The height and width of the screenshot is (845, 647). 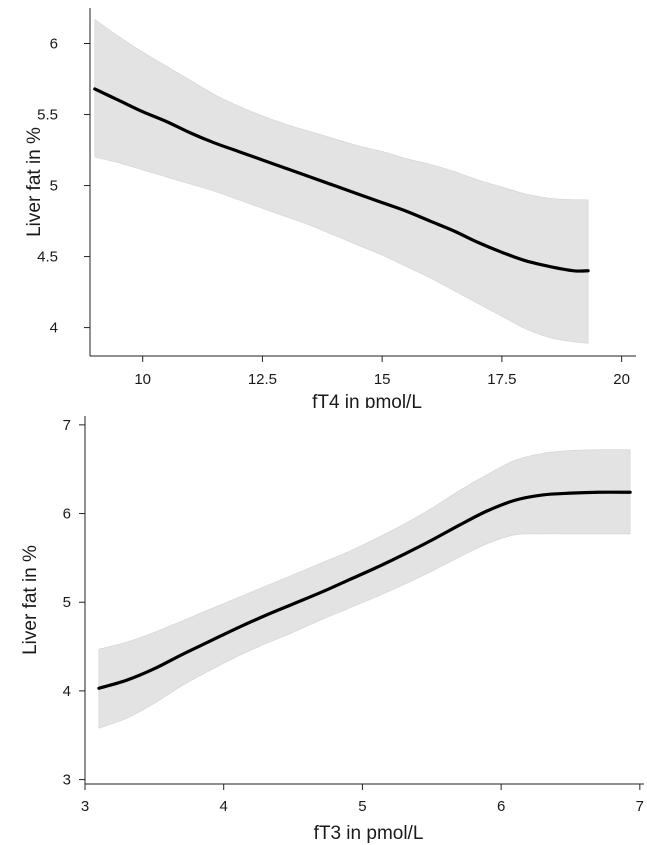 What do you see at coordinates (47, 115) in the screenshot?
I see `y-tick-label: 5.5` at bounding box center [47, 115].